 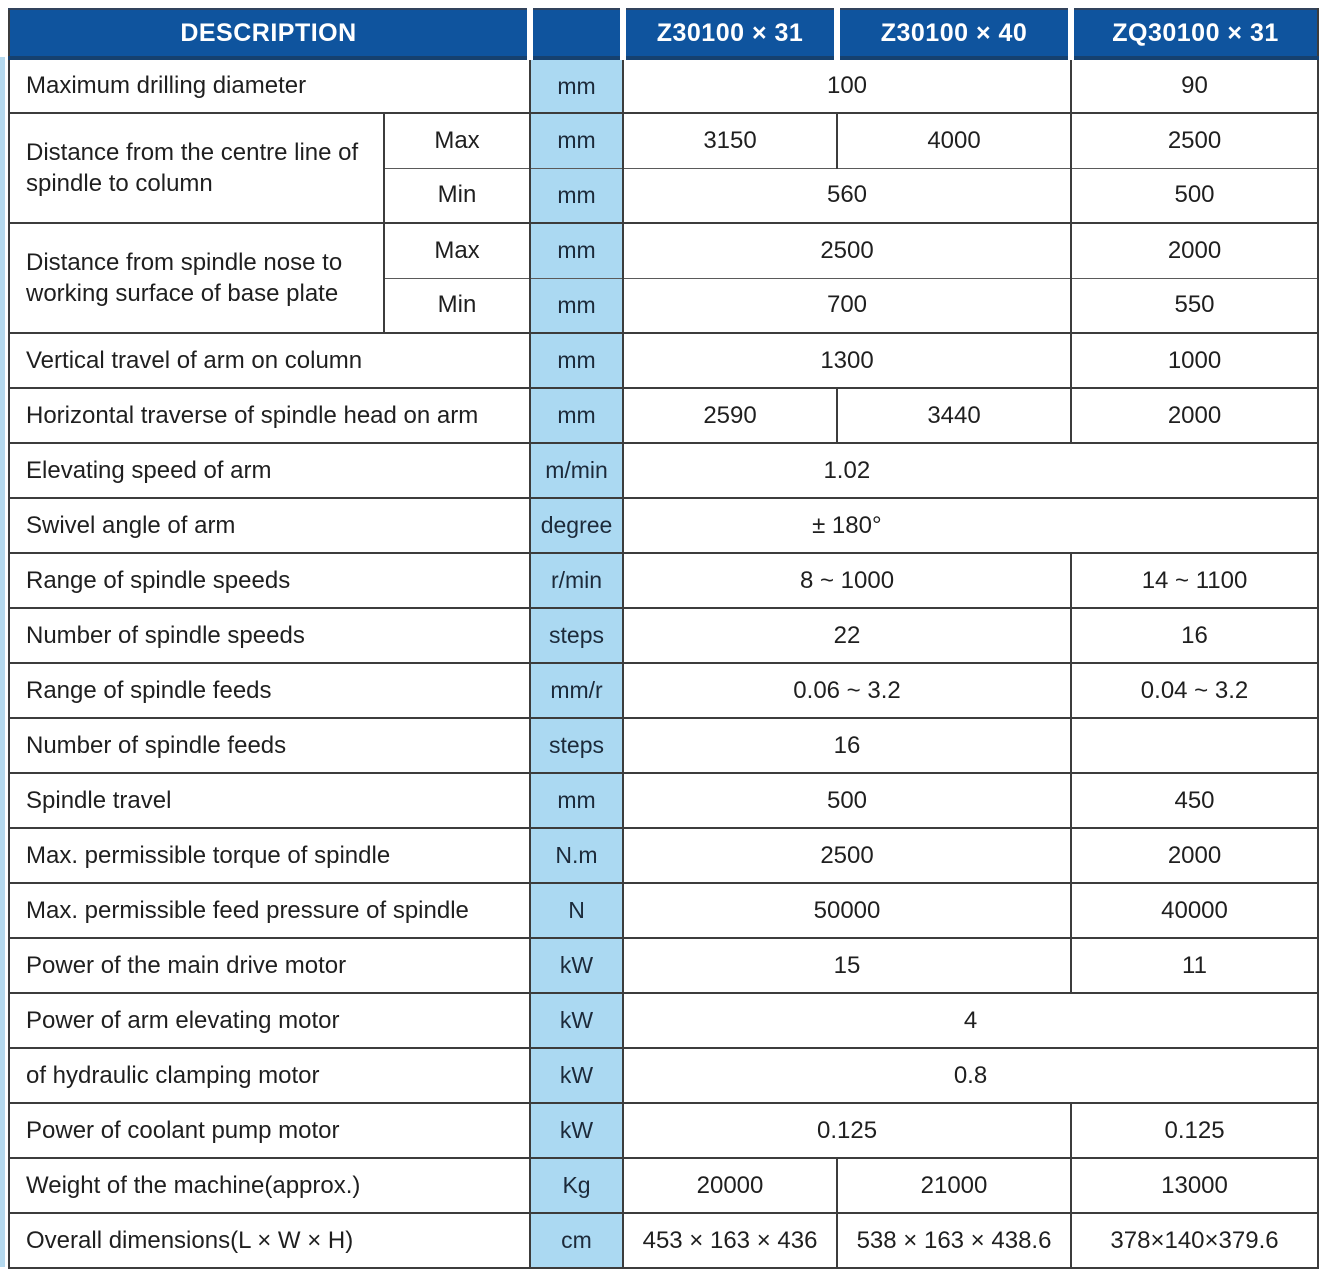 What do you see at coordinates (730, 415) in the screenshot?
I see `spec-value-z31: 2590` at bounding box center [730, 415].